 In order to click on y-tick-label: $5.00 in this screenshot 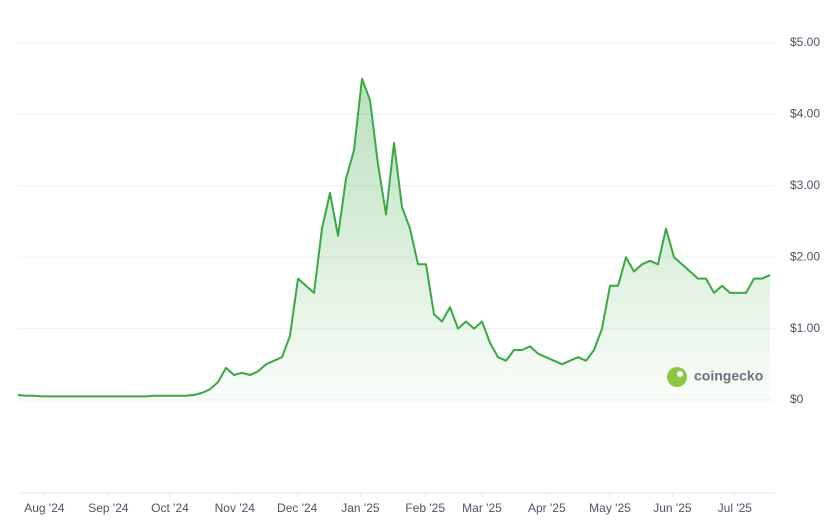, I will do `click(805, 42)`.